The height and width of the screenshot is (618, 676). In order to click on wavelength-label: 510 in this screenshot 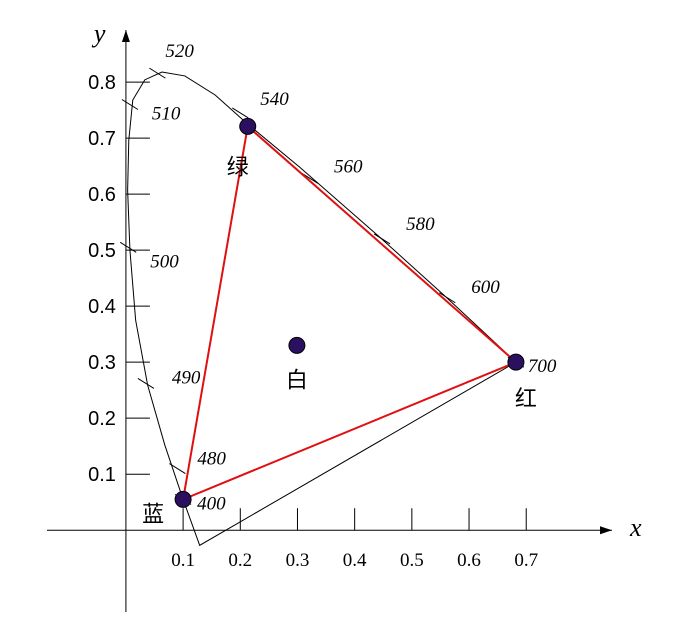, I will do `click(166, 114)`.